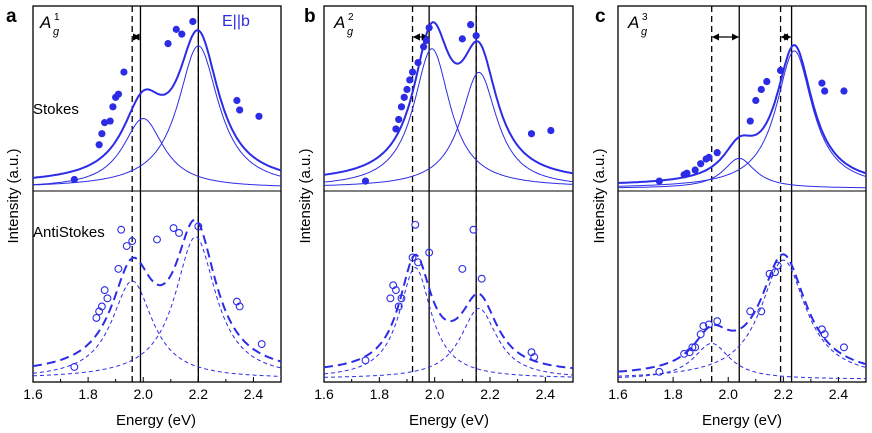  What do you see at coordinates (784, 394) in the screenshot?
I see `panel-c-xtick-label: 2.2` at bounding box center [784, 394].